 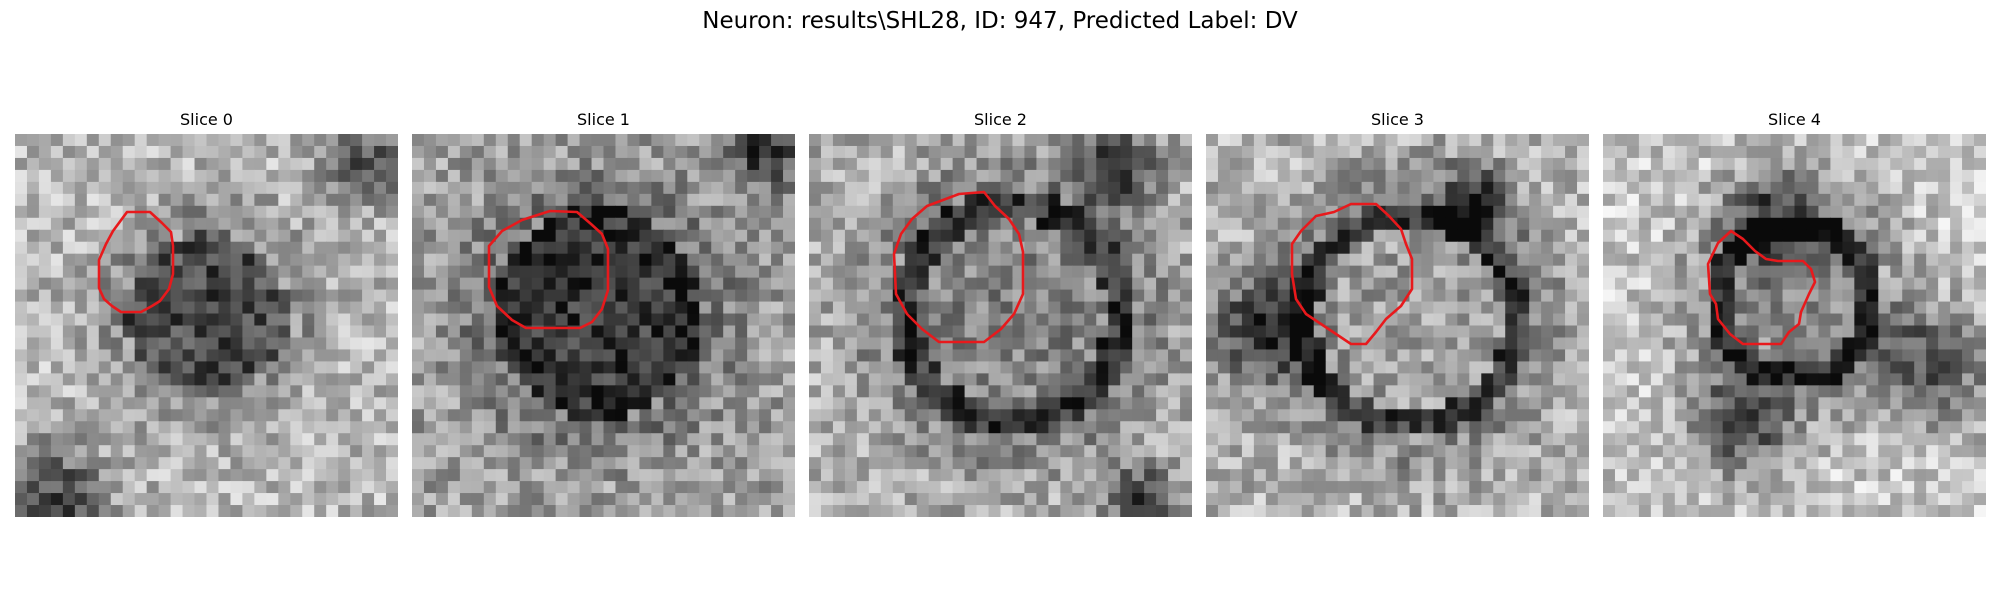 What do you see at coordinates (1397, 119) in the screenshot?
I see `slice-title: Slice 3` at bounding box center [1397, 119].